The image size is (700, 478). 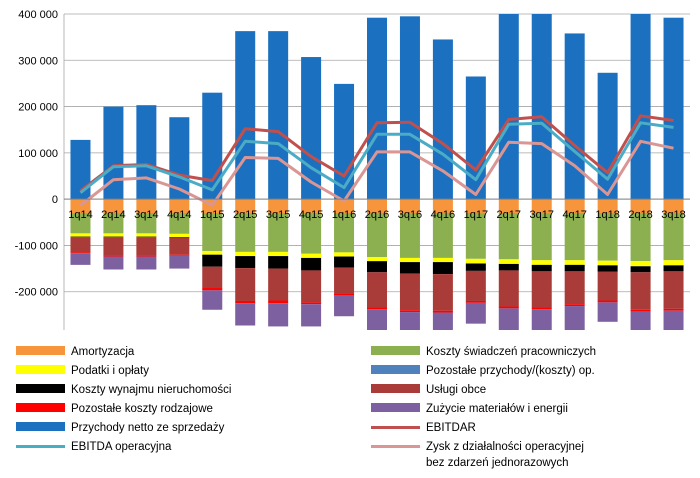 What do you see at coordinates (113, 215) in the screenshot?
I see `x-tick-label: 2q14` at bounding box center [113, 215].